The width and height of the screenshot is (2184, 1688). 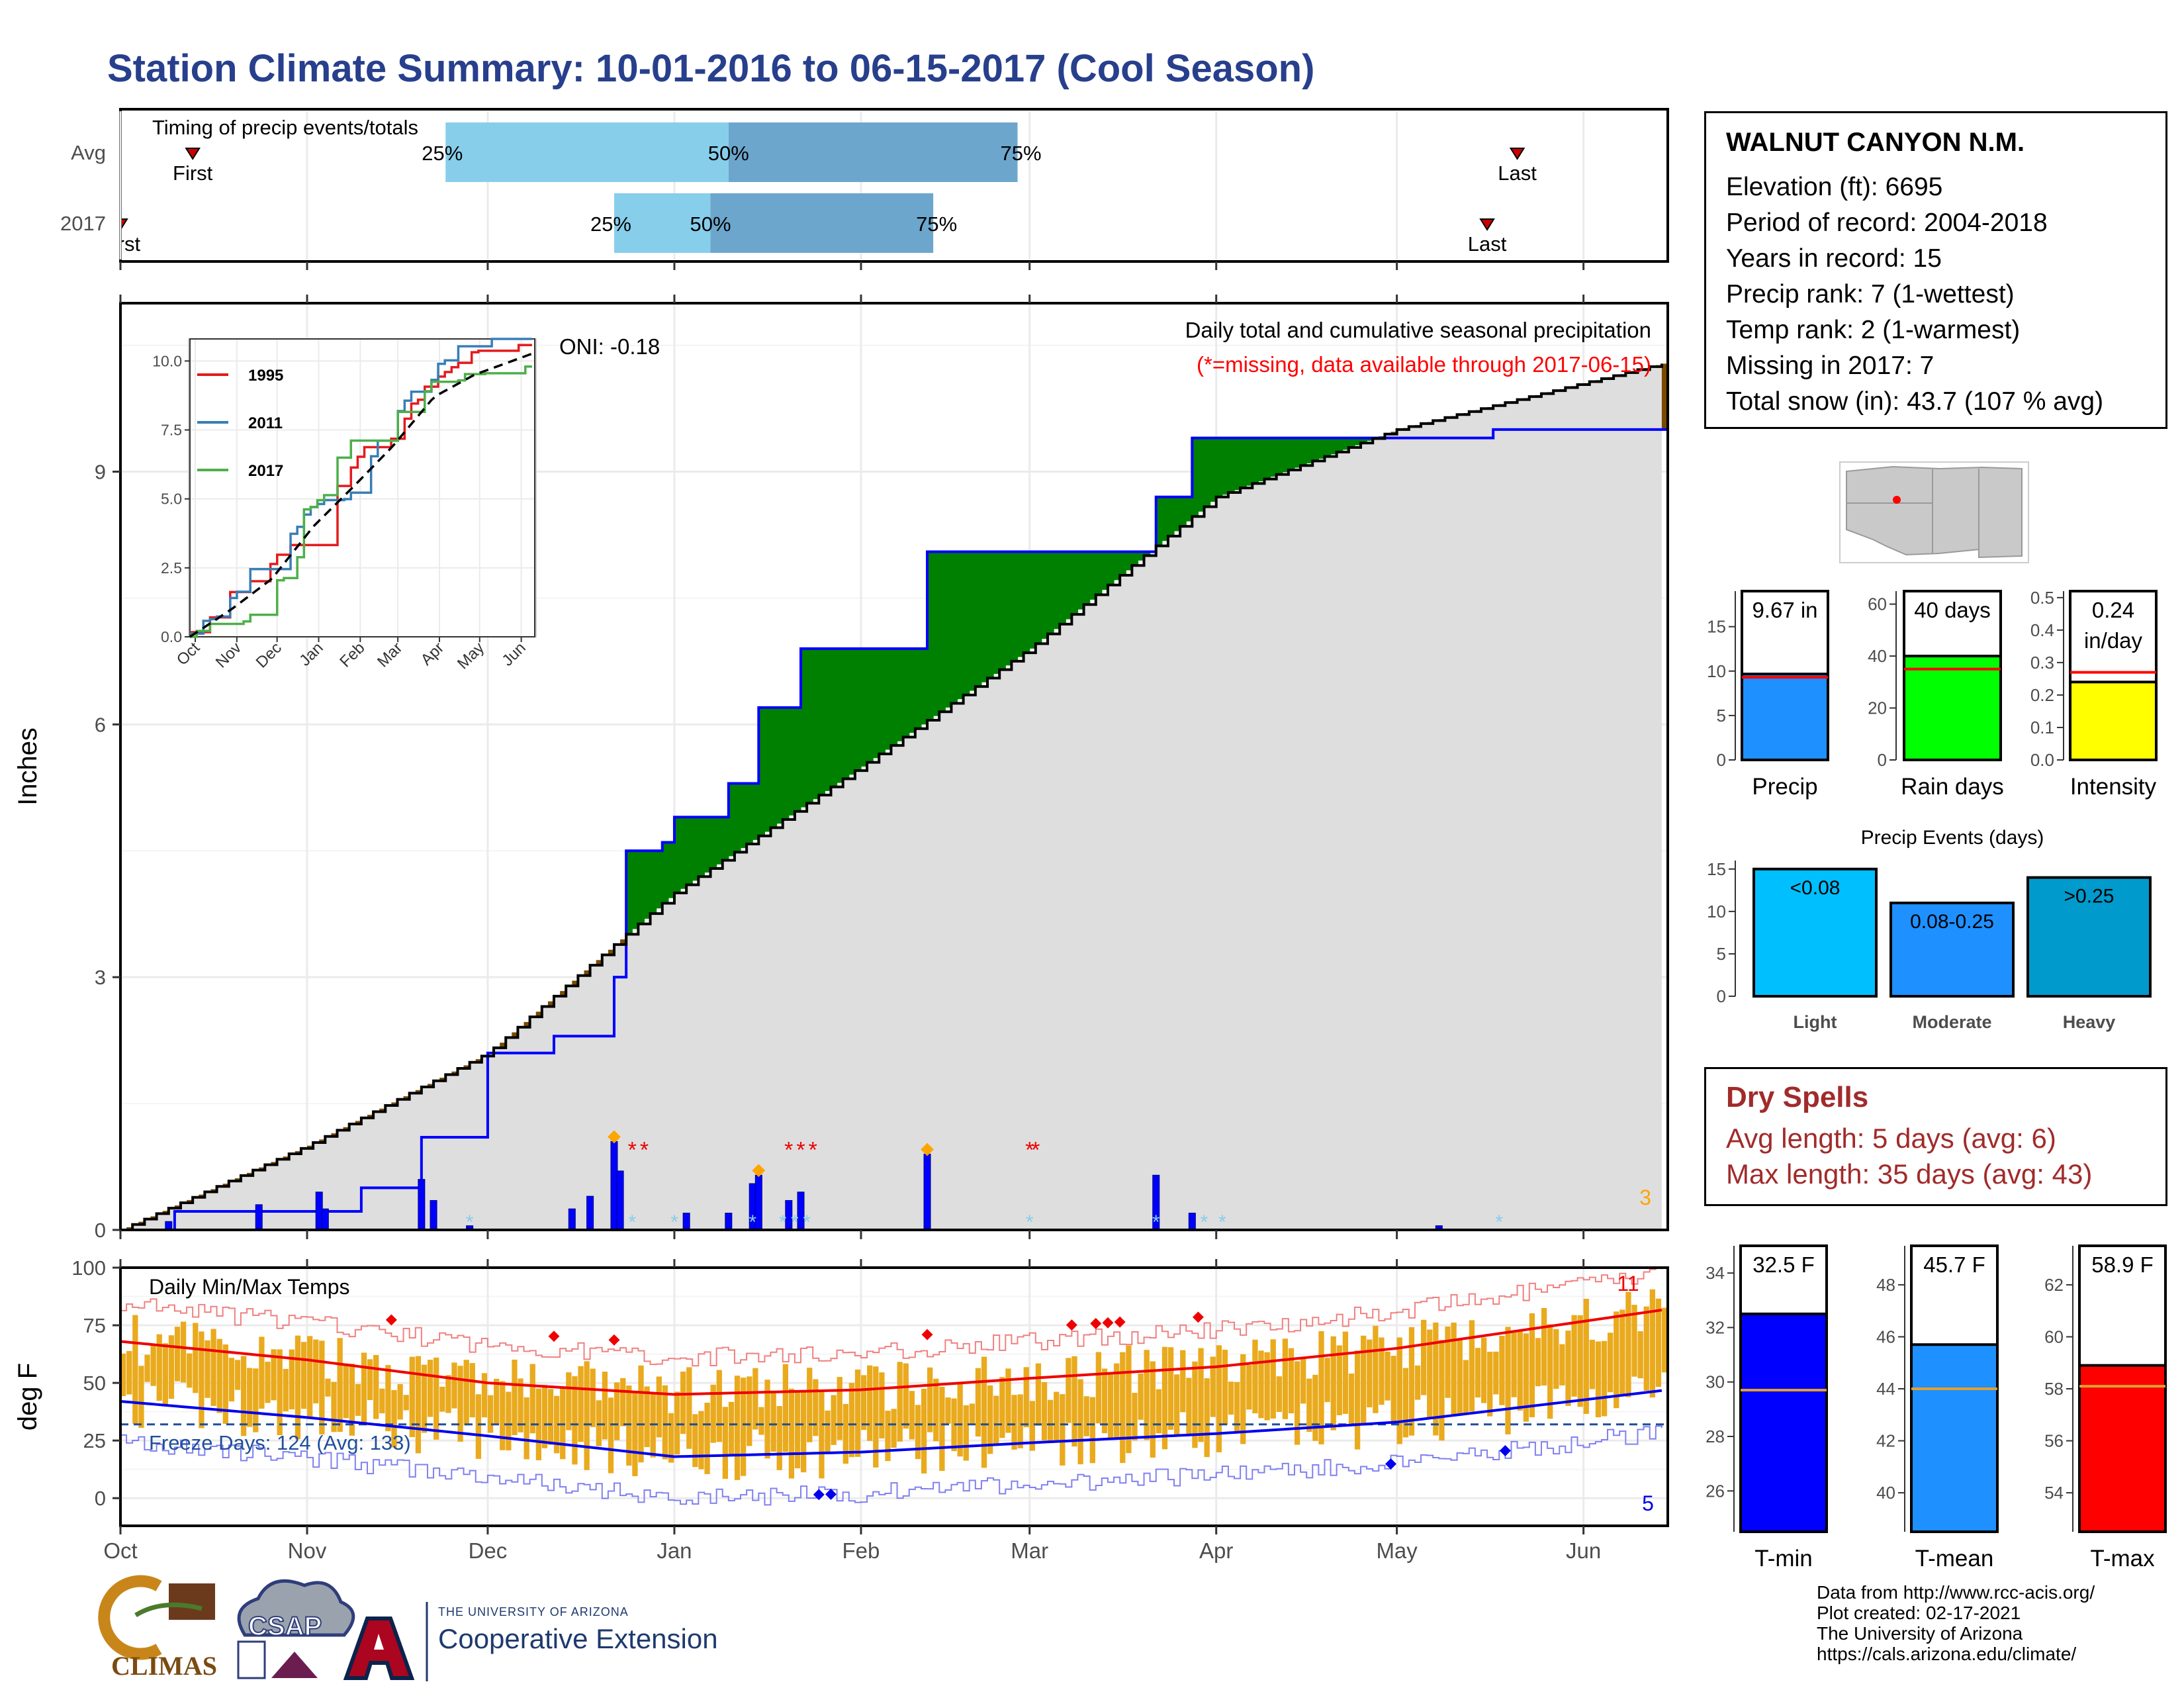 I want to click on temp-frame, so click(x=894, y=1396).